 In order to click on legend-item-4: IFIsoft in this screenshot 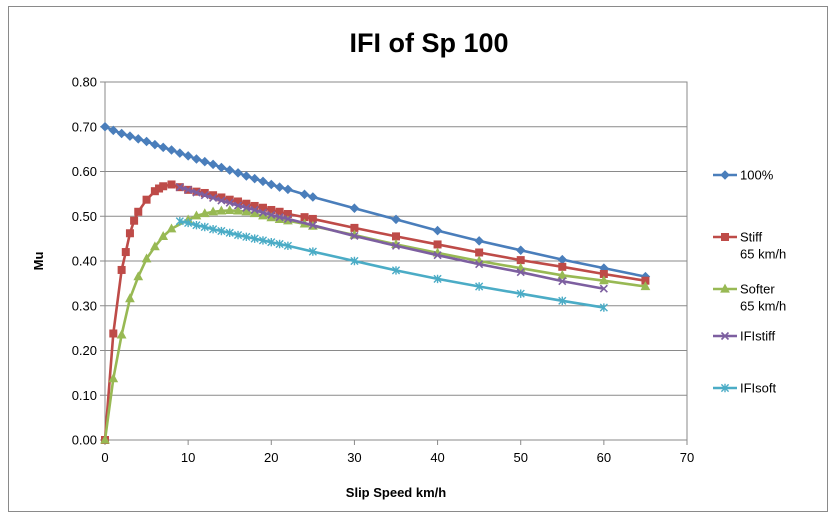, I will do `click(745, 388)`.